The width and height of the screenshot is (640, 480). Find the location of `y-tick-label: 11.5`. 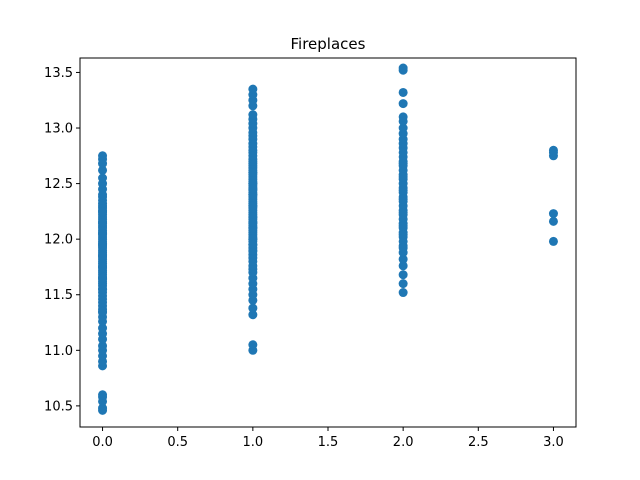

y-tick-label: 11.5 is located at coordinates (58, 295).